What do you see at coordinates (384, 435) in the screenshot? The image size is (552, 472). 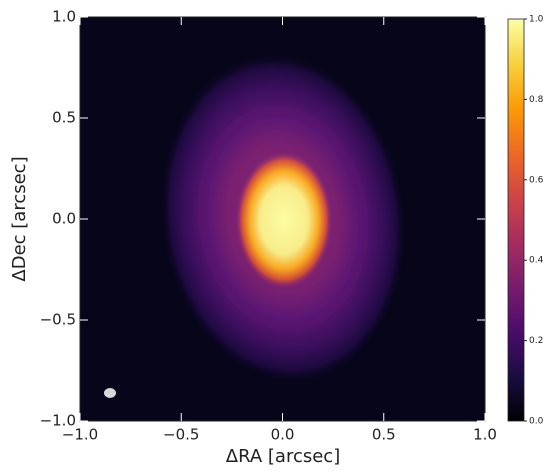 I see `x-tick-label: 0.5` at bounding box center [384, 435].